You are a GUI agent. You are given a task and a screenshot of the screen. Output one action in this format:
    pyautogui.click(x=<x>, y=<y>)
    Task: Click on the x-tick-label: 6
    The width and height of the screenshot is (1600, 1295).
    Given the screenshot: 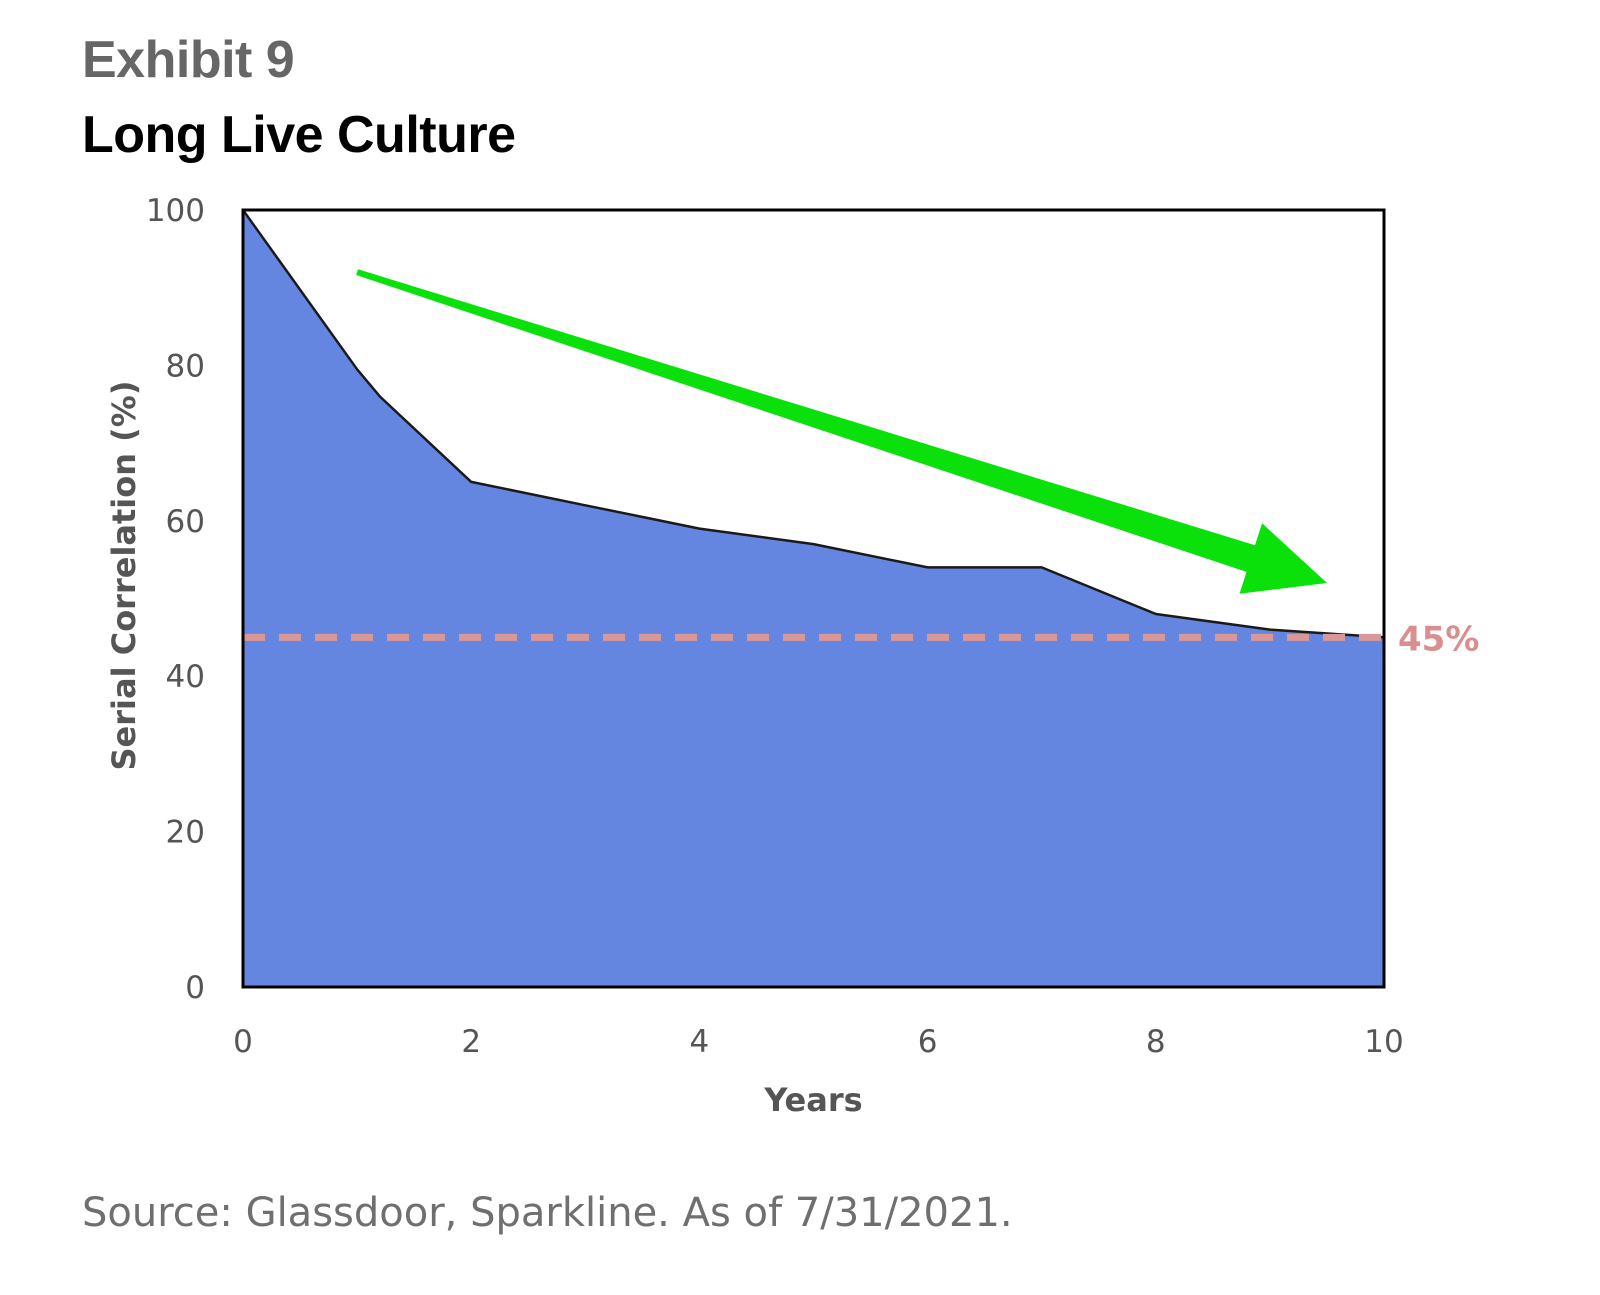 What is the action you would take?
    pyautogui.click(x=928, y=1042)
    